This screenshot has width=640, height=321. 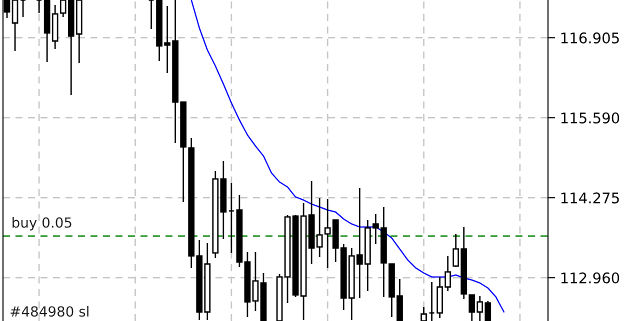 What do you see at coordinates (590, 118) in the screenshot?
I see `y-tick-label: 115.590` at bounding box center [590, 118].